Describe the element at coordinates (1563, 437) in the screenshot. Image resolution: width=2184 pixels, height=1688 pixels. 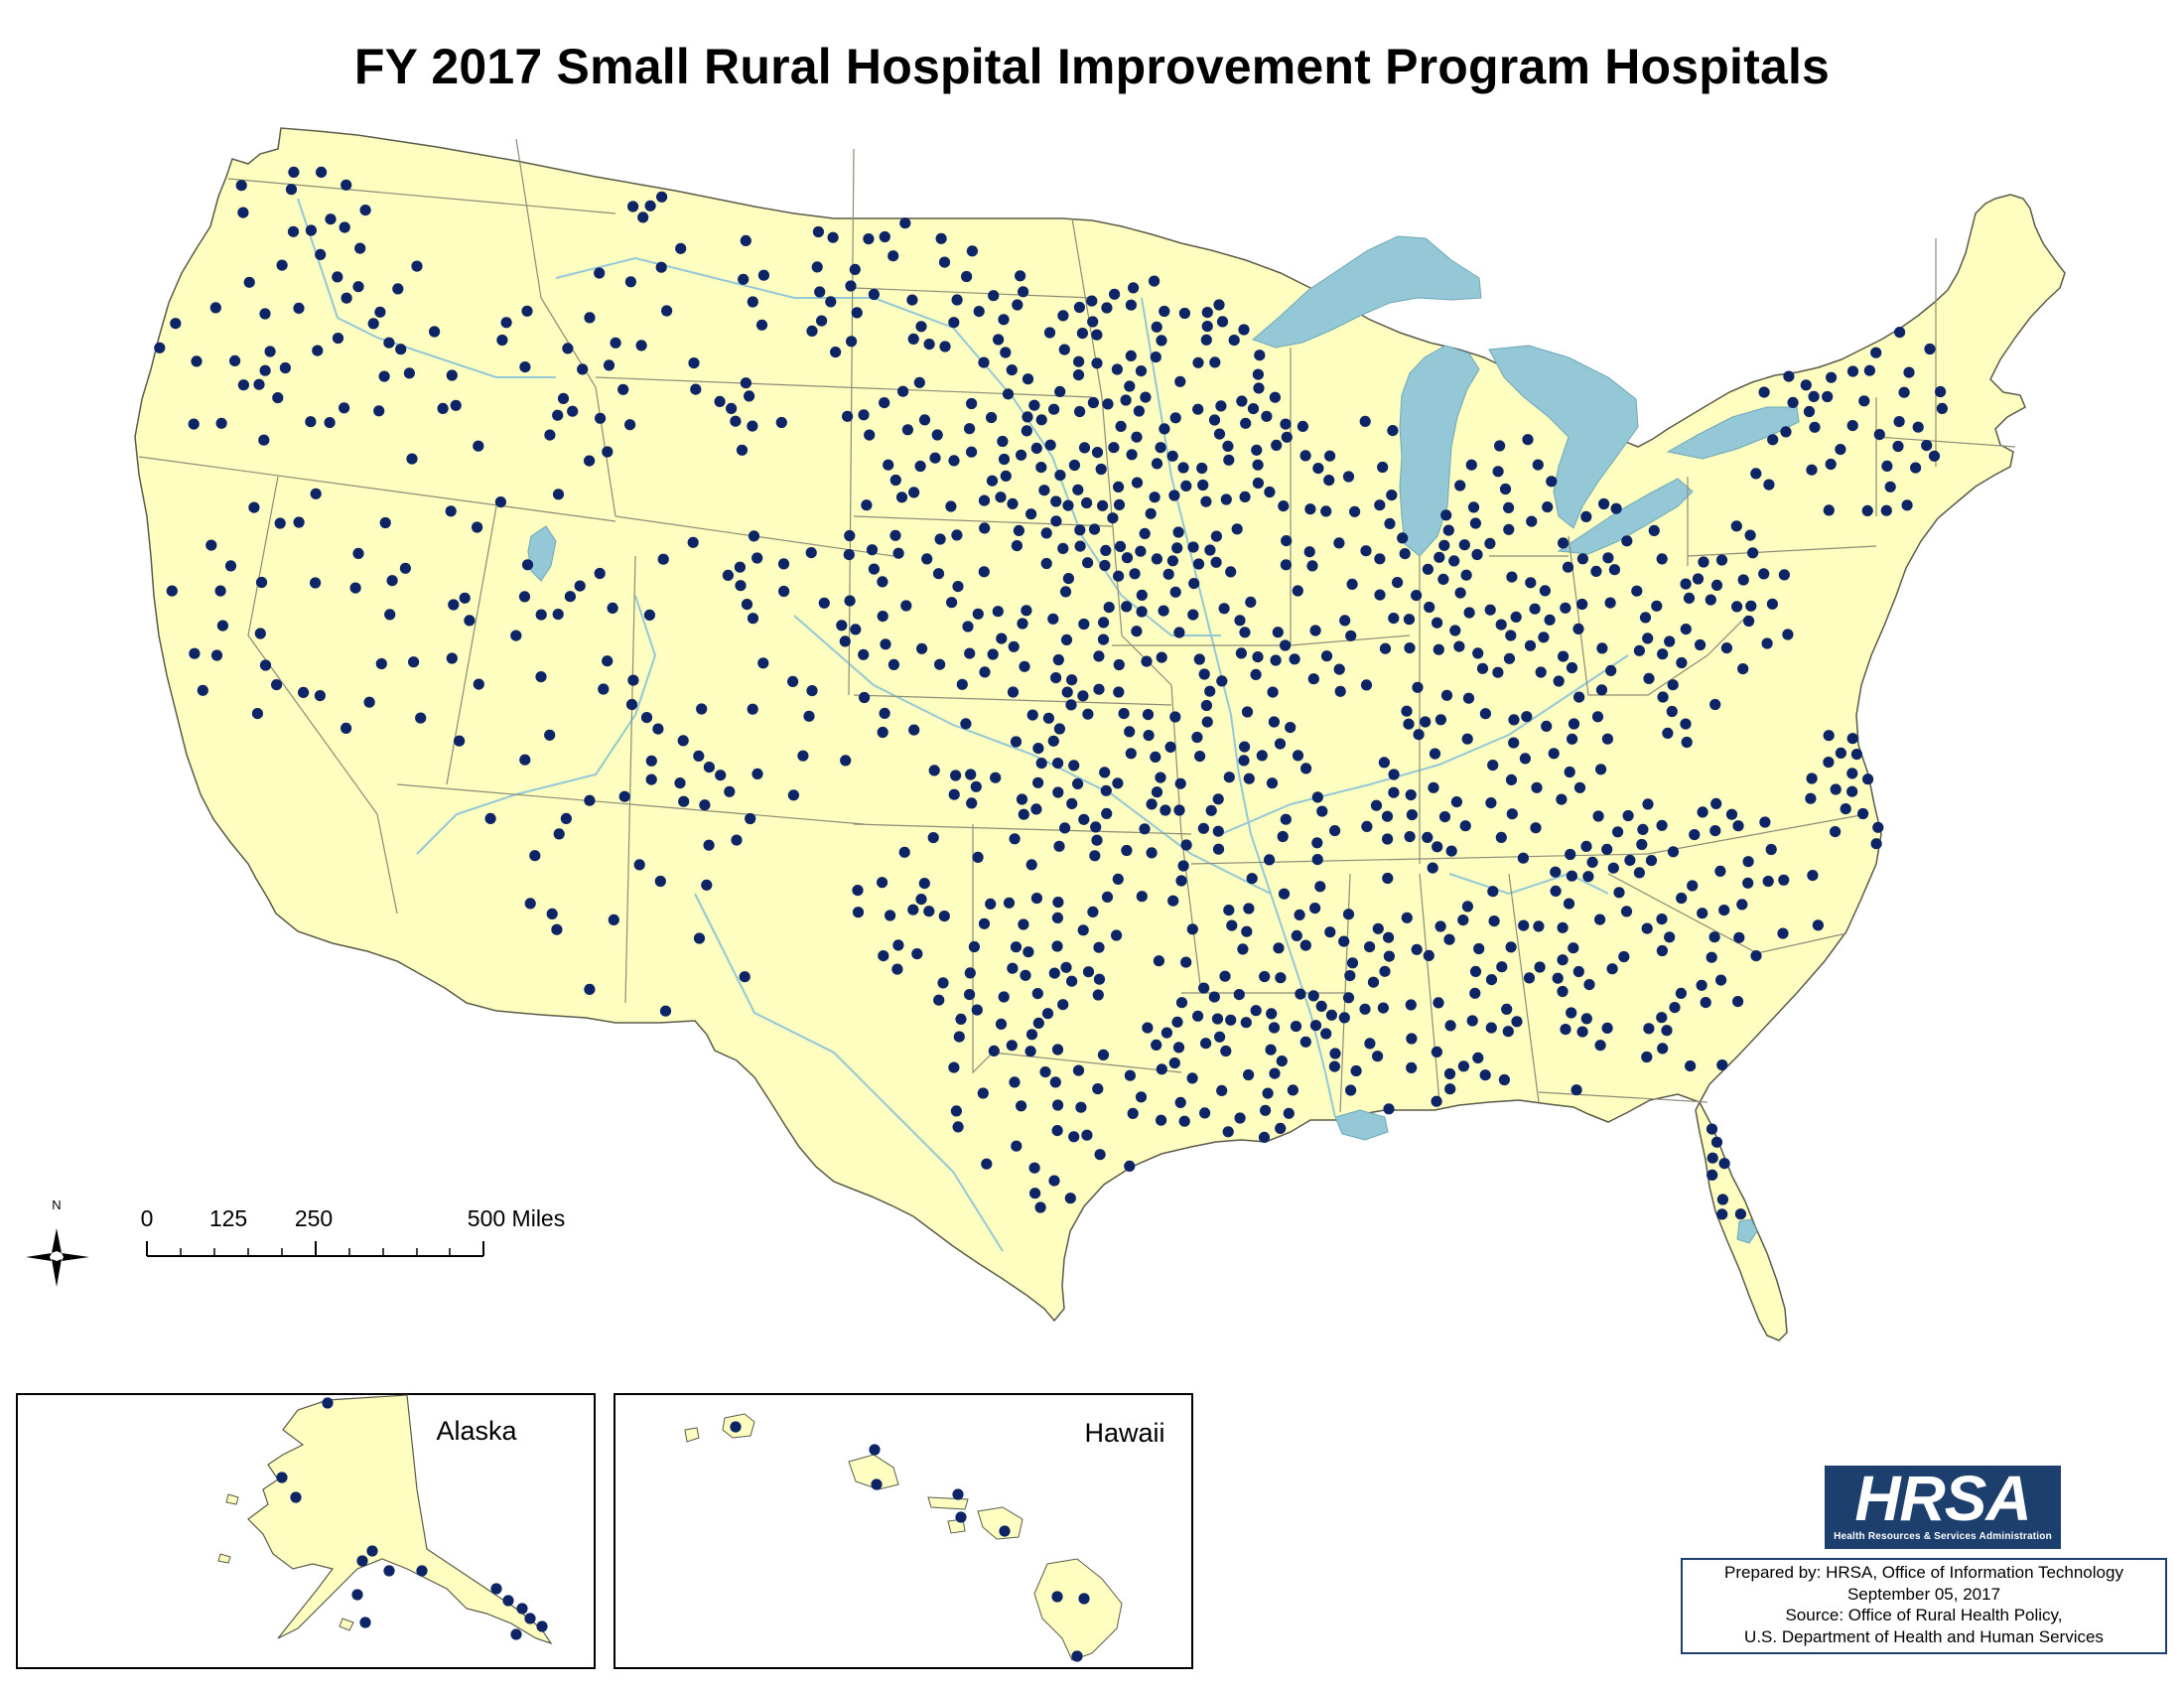
I see `lake-huron` at that location.